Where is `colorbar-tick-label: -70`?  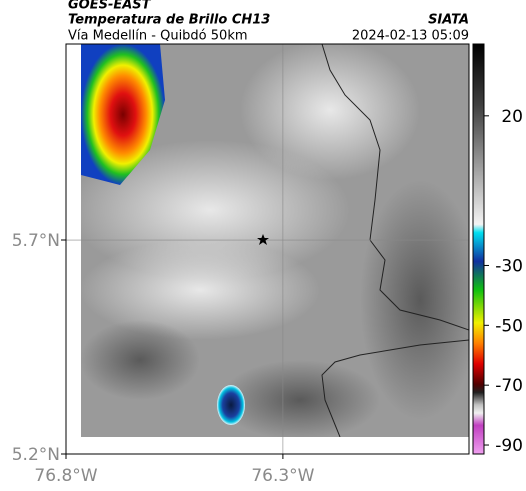 colorbar-tick-label: -70 is located at coordinates (509, 386).